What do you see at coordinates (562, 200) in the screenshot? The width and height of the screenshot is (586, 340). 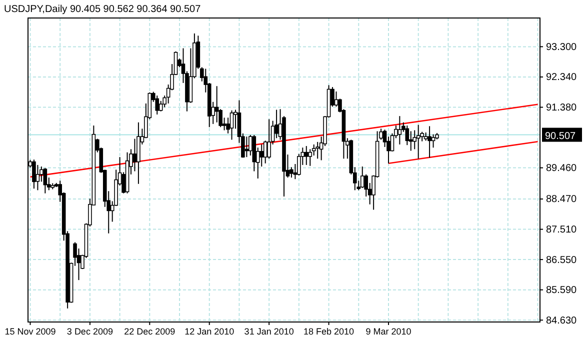 I see `y-tick-label: 88.470` at bounding box center [562, 200].